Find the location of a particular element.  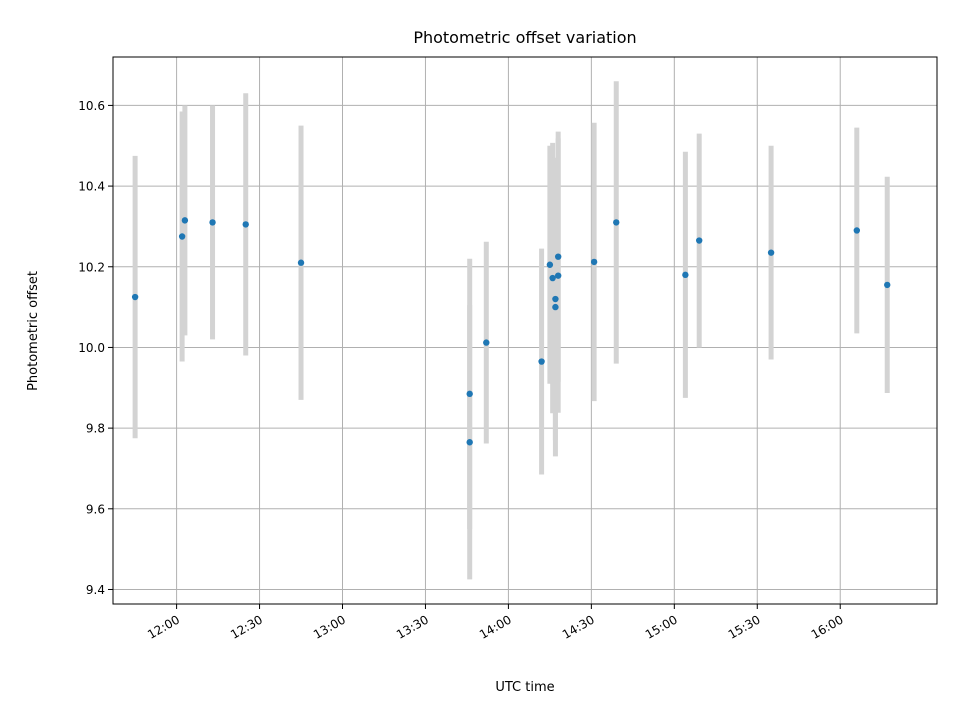

y-tick-label: 10.4 is located at coordinates (91, 187).